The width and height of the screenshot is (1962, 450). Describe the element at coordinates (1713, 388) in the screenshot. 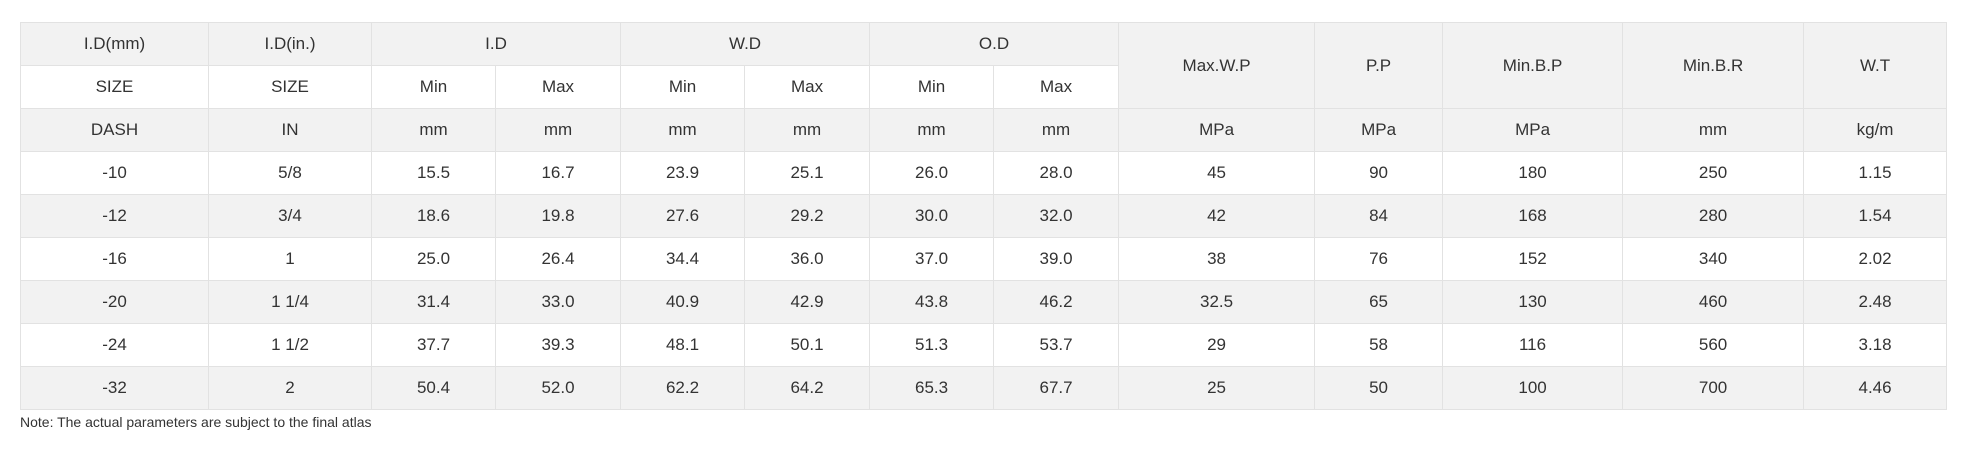

I see `table-cell: 700` at that location.